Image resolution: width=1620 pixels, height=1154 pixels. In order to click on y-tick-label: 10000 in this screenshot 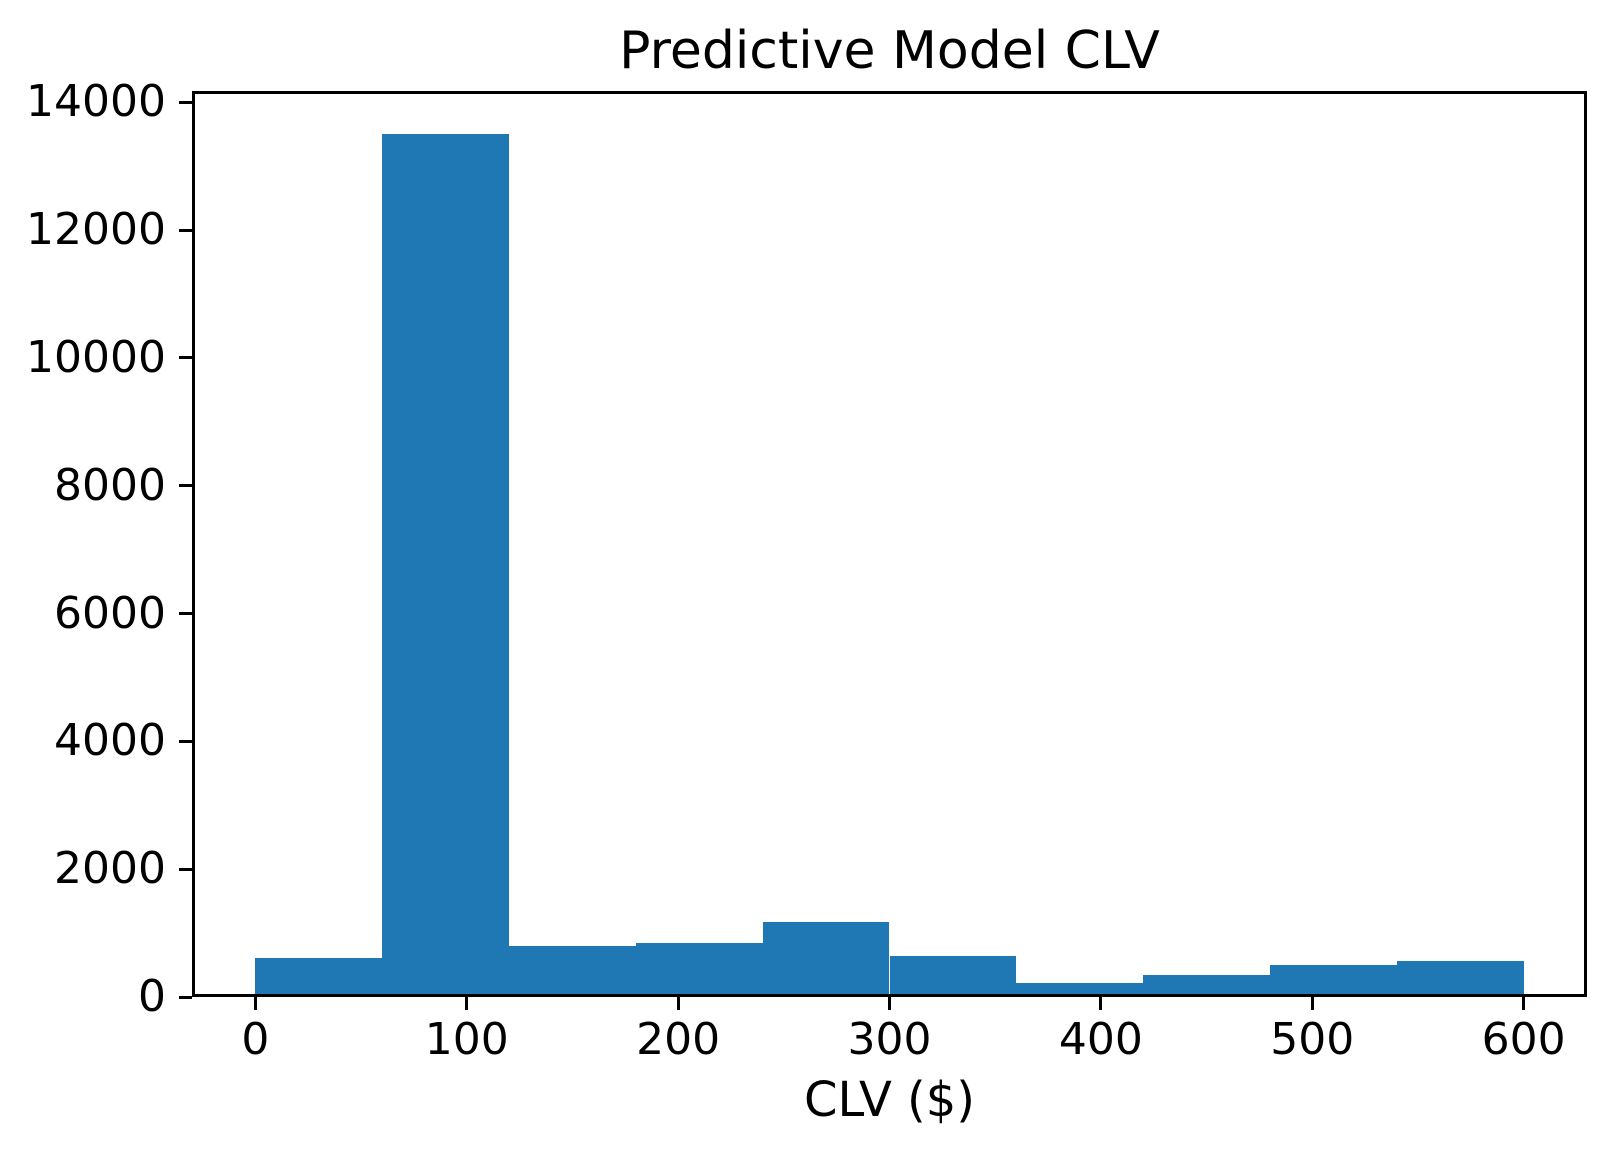, I will do `click(96, 357)`.